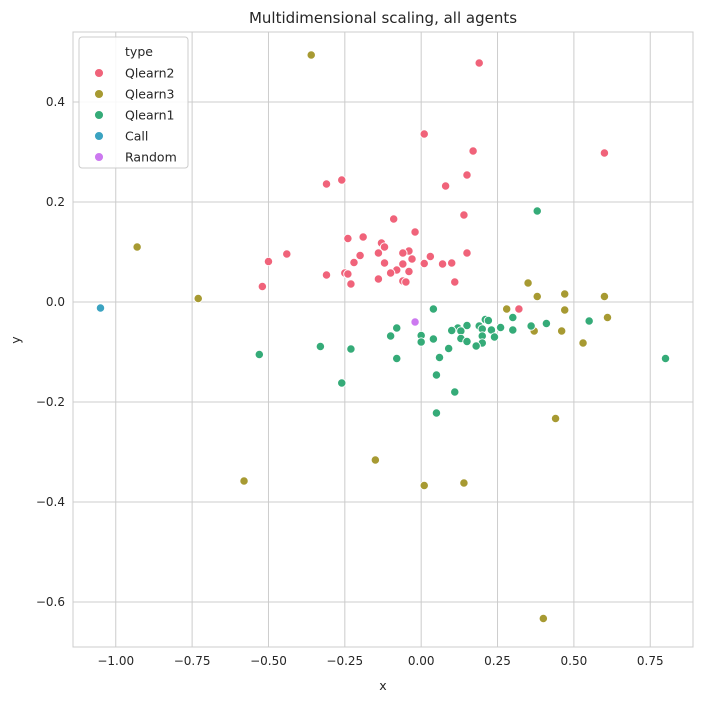 This screenshot has width=702, height=701. What do you see at coordinates (382, 685) in the screenshot?
I see `x-axis-label: x` at bounding box center [382, 685].